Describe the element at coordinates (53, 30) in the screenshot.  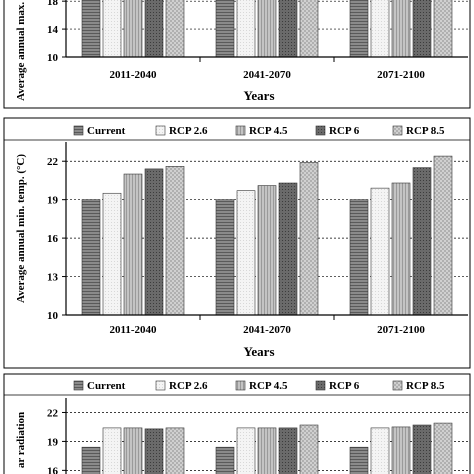
I see `y-tick-label: 14` at that location.